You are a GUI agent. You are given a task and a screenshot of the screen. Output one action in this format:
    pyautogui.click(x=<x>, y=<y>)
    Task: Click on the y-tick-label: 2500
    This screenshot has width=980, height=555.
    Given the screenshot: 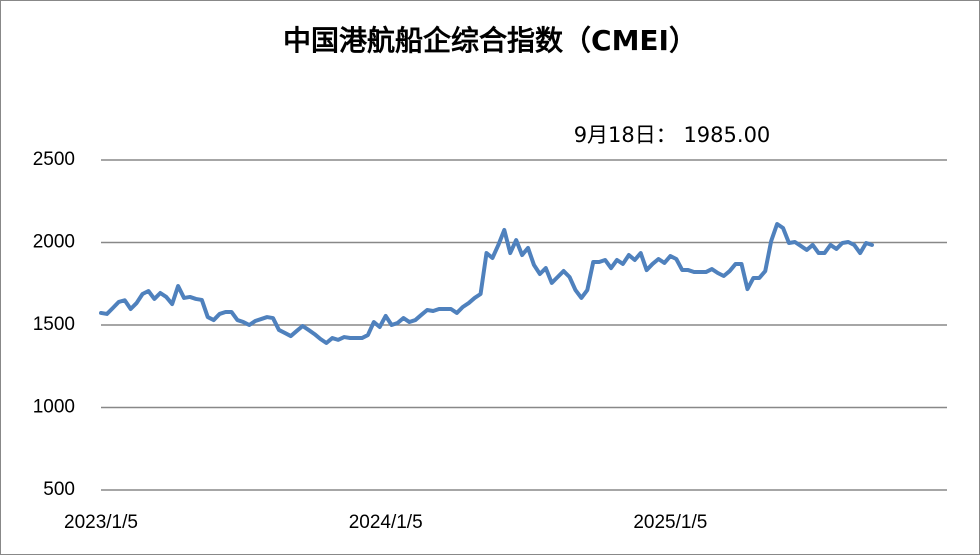 What is the action you would take?
    pyautogui.click(x=54, y=159)
    